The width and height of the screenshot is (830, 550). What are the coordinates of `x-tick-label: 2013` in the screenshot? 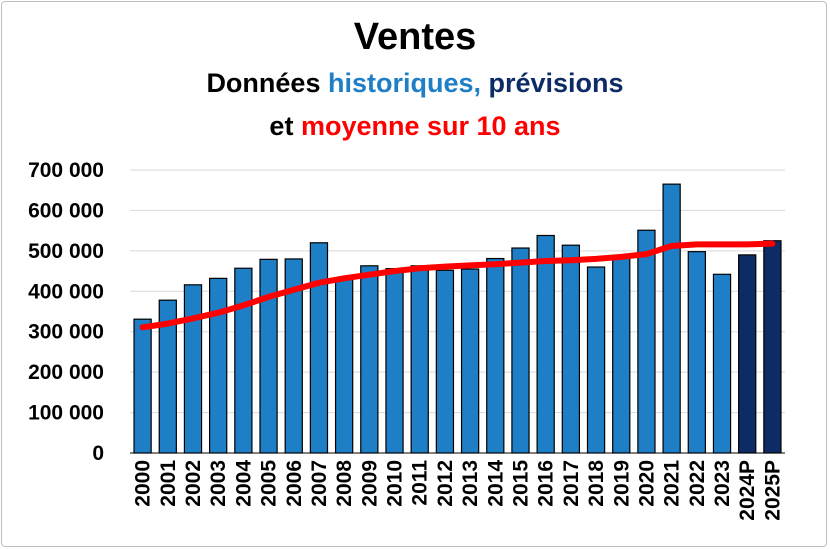 It's located at (470, 483).